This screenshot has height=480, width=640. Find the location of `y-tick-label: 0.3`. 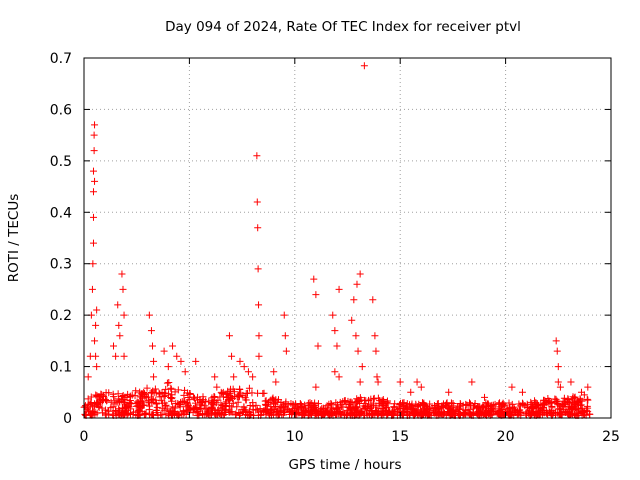

y-tick-label: 0.3 is located at coordinates (61, 265).